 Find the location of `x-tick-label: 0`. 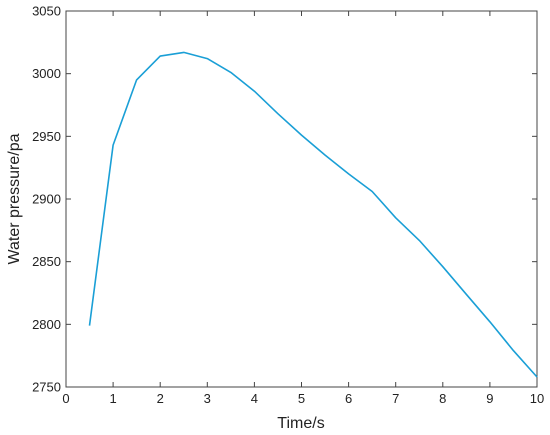

x-tick-label: 0 is located at coordinates (65, 398).